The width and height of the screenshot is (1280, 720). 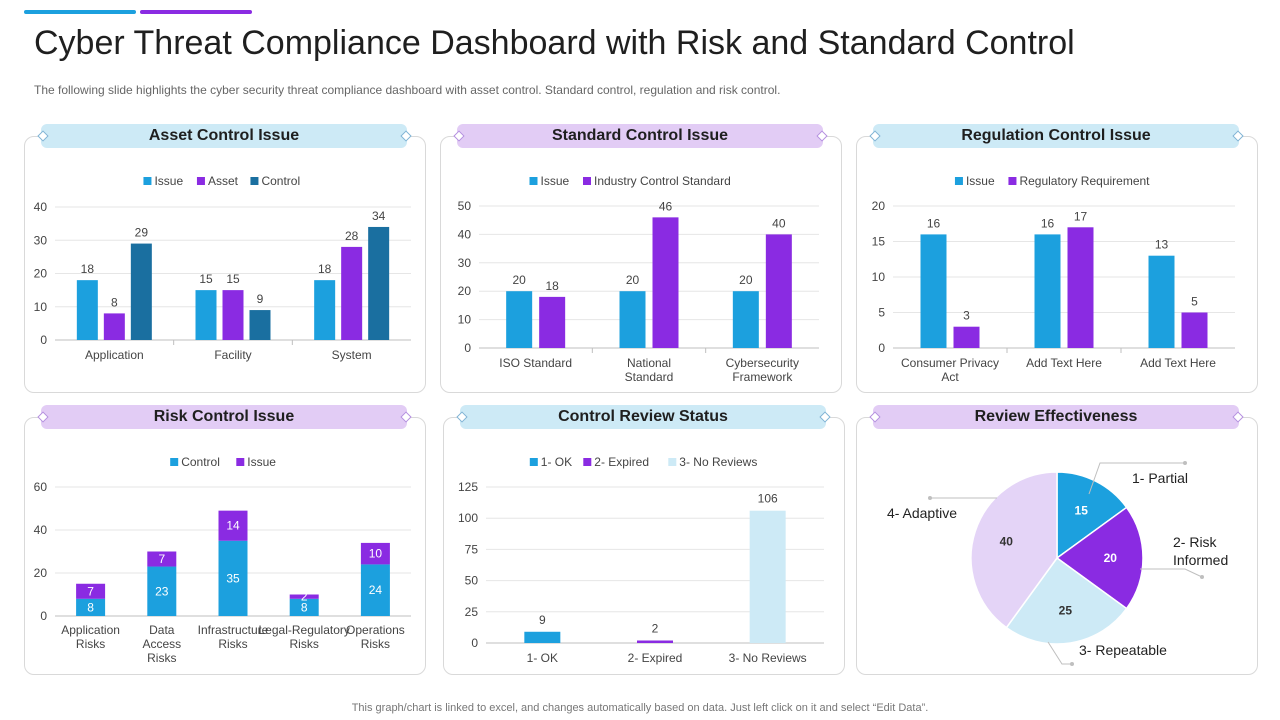 What do you see at coordinates (223, 181) in the screenshot?
I see `legend-label-asset: Asset` at bounding box center [223, 181].